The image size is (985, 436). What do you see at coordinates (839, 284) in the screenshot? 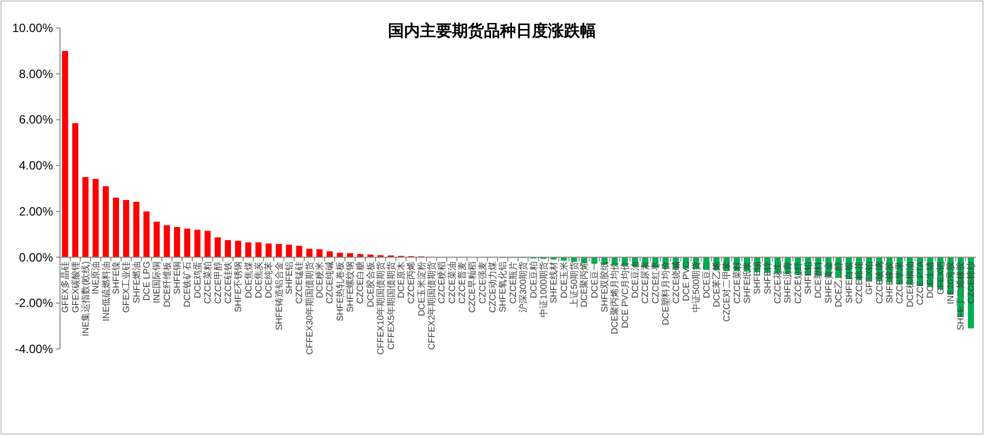
I see `x-tick-label: DCE乙二醇` at bounding box center [839, 284].